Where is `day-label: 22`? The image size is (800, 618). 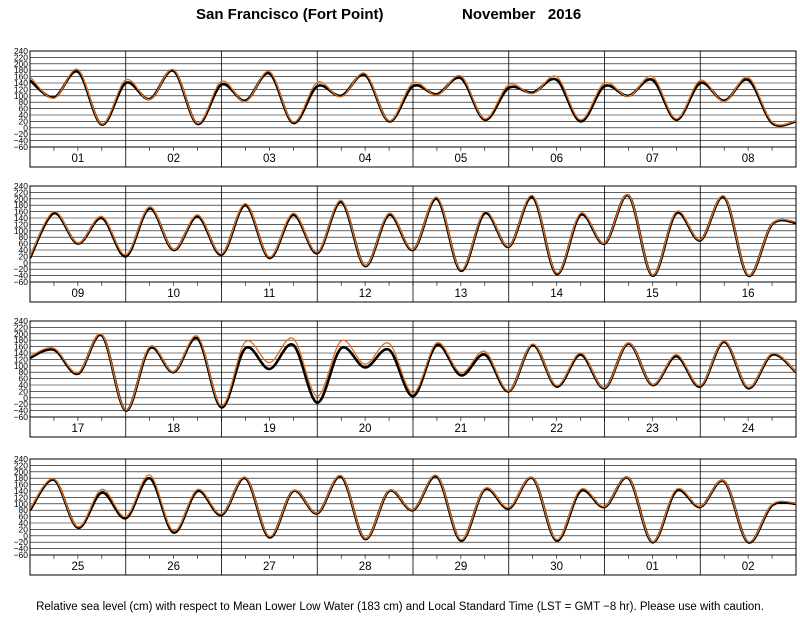
day-label: 22 is located at coordinates (556, 429).